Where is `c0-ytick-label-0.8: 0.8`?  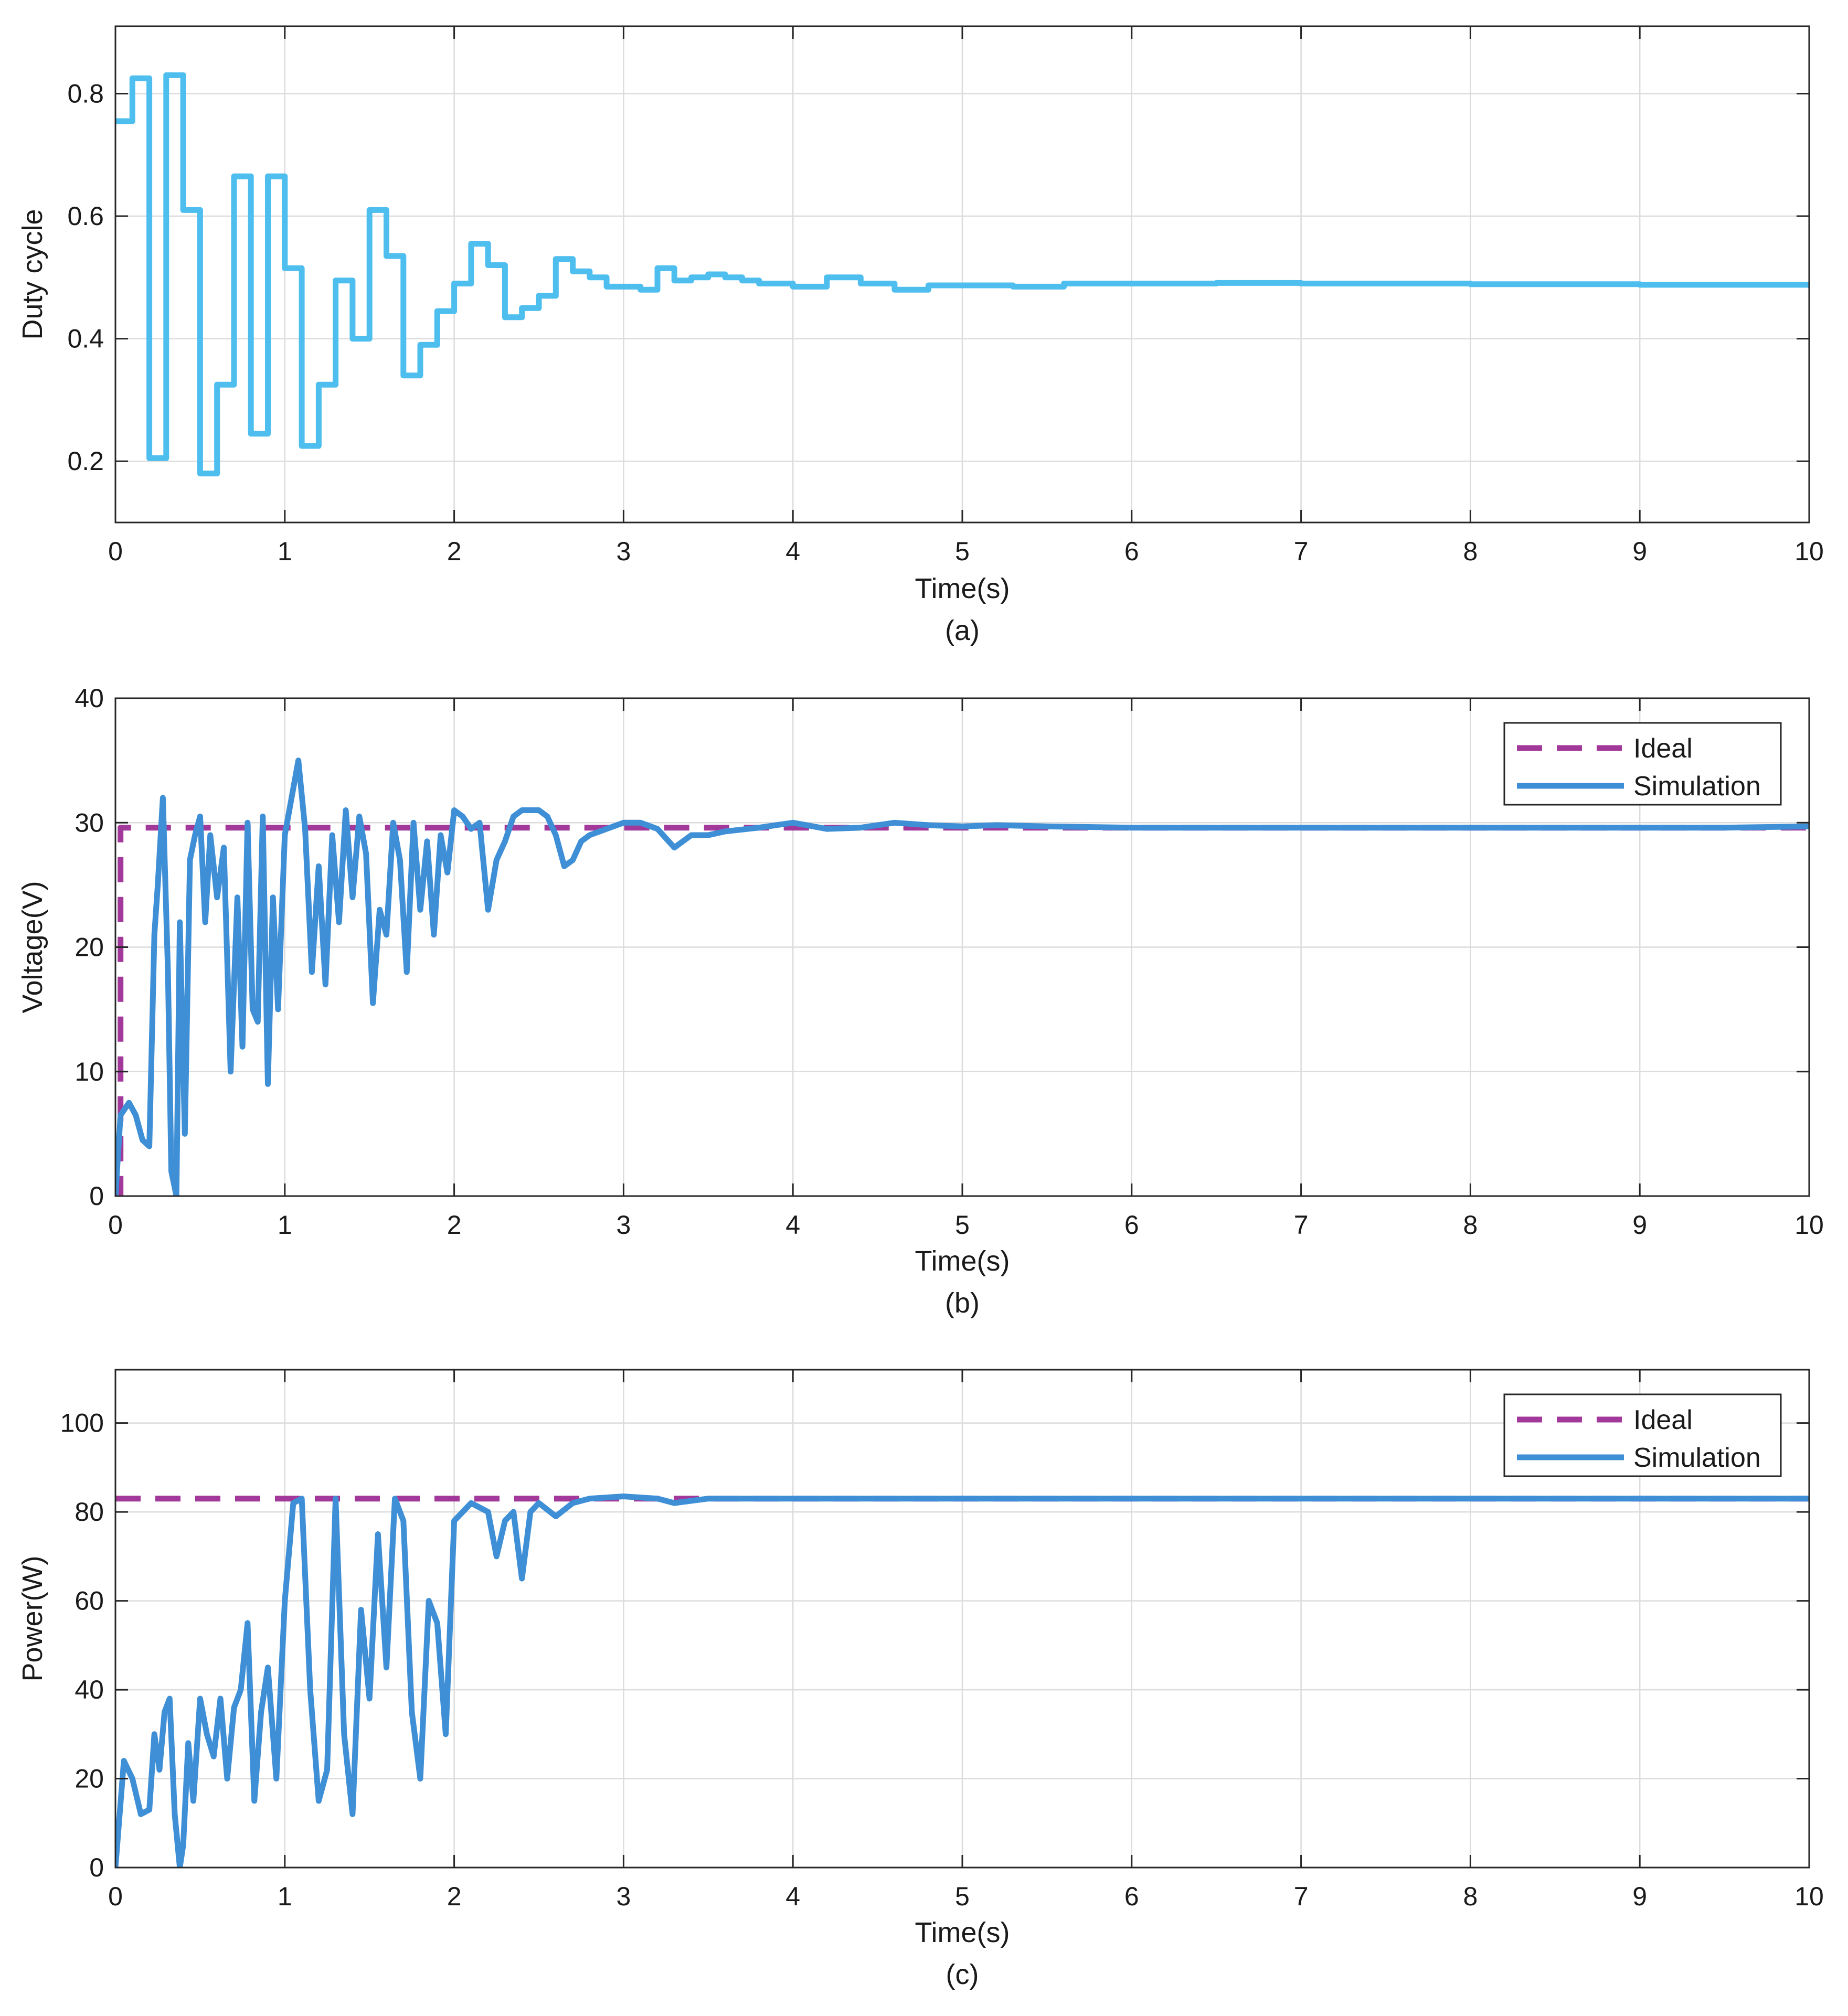
c0-ytick-label-0.8: 0.8 is located at coordinates (85, 93).